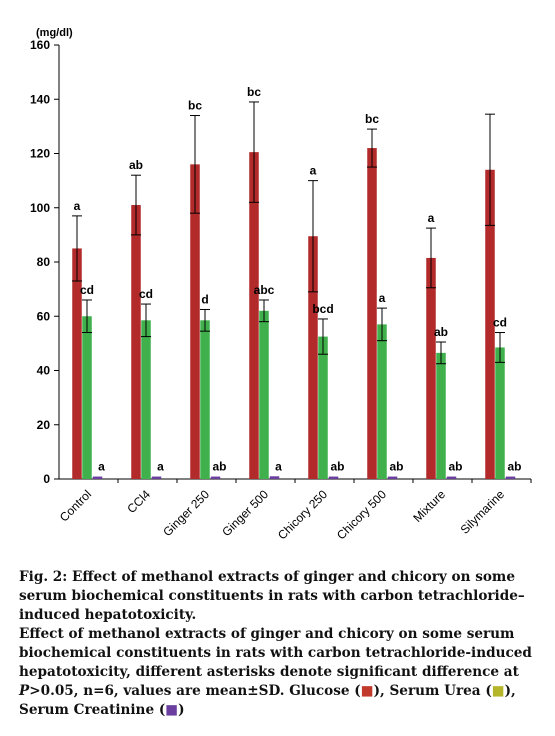 The width and height of the screenshot is (555, 736). I want to click on data-label-urea-mixture: ab, so click(441, 332).